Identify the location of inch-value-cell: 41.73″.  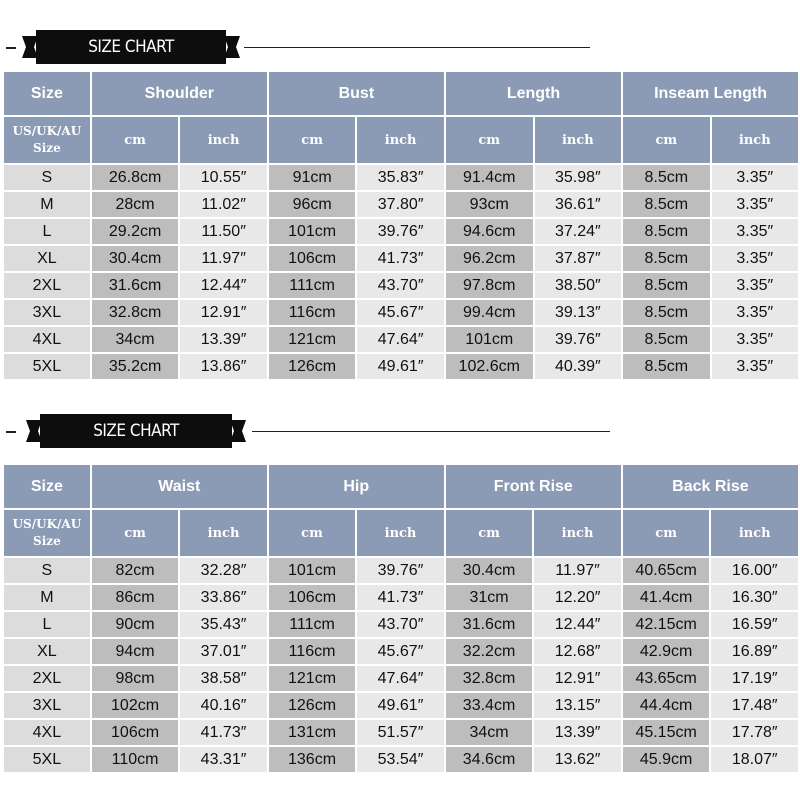
(400, 597).